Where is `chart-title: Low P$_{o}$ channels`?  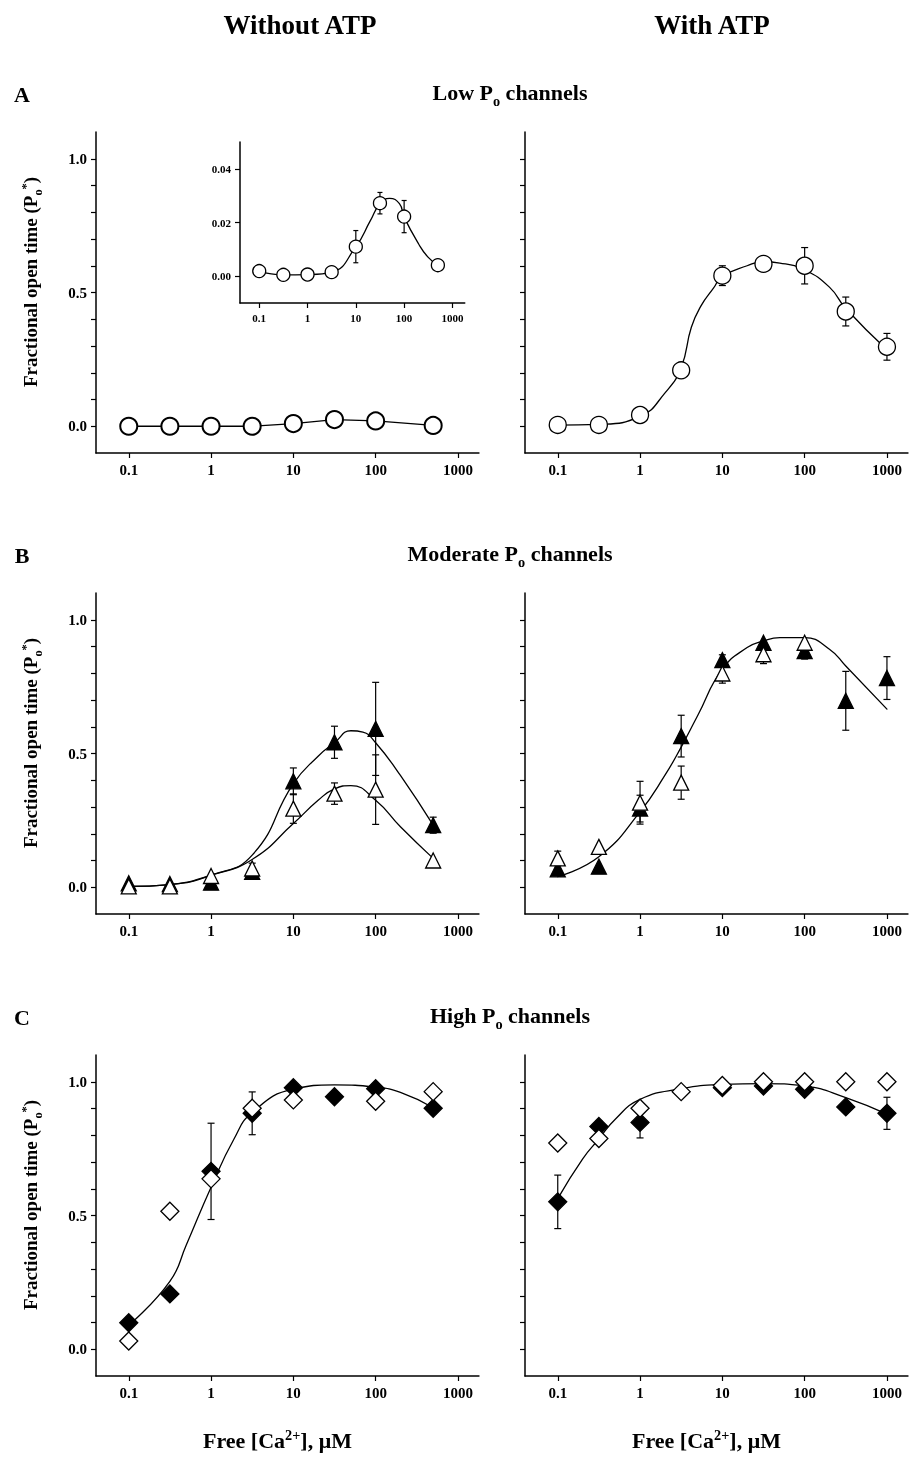 chart-title: Low P$_{o}$ channels is located at coordinates (510, 94).